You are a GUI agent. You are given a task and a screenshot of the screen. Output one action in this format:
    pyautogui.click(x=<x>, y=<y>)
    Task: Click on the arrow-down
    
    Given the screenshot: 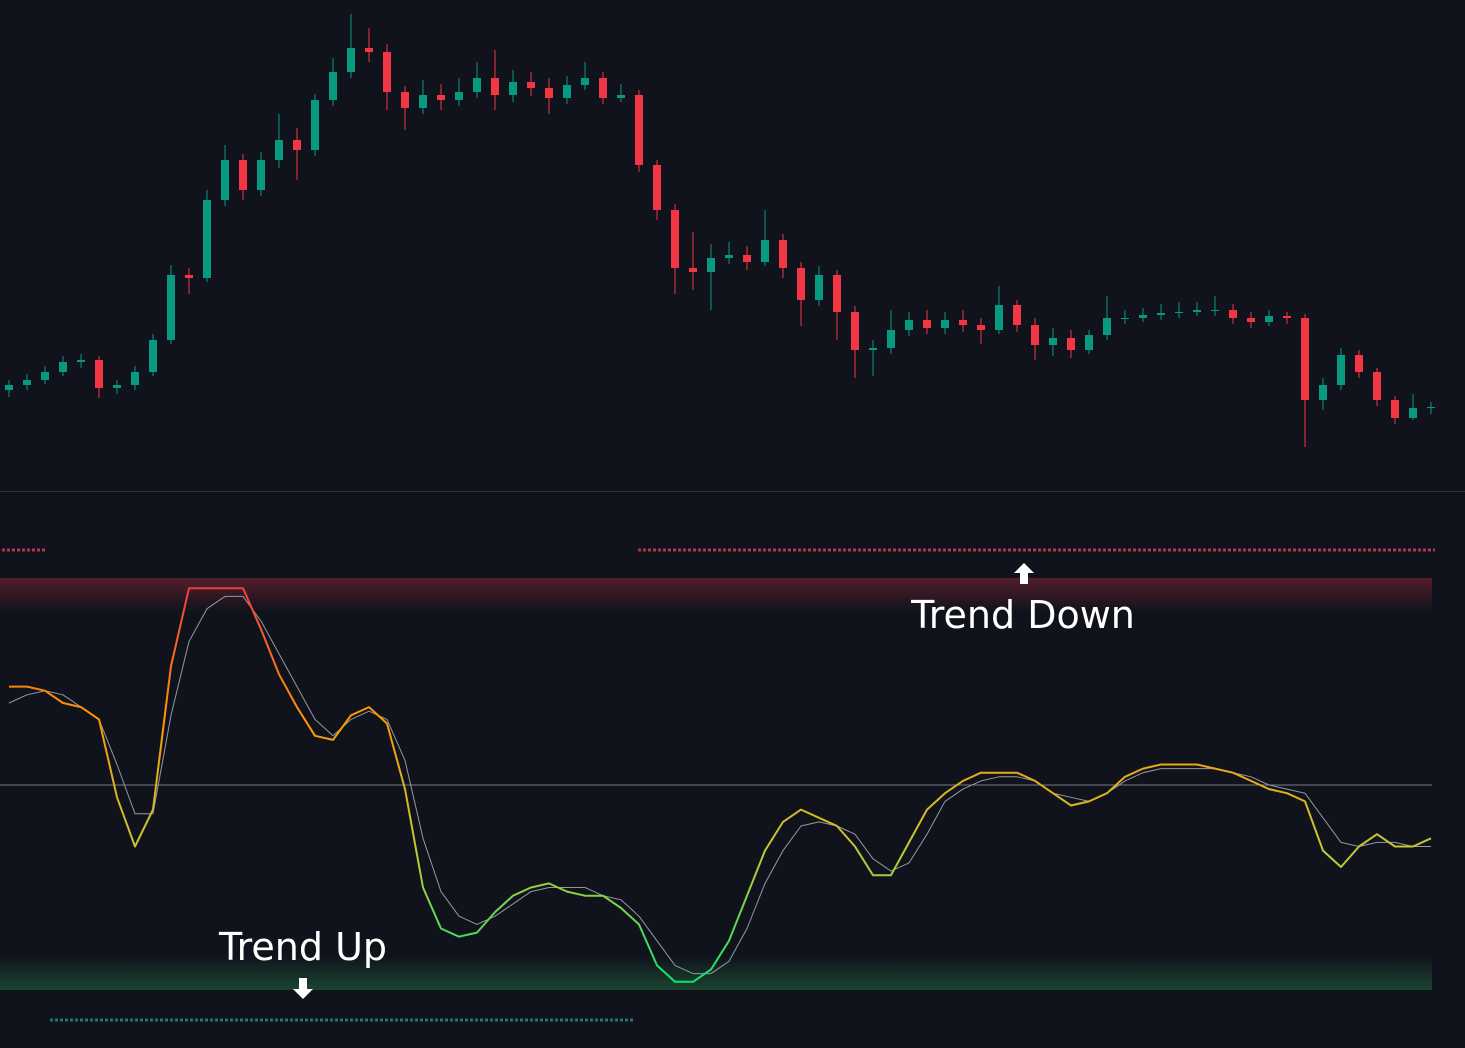 What is the action you would take?
    pyautogui.click(x=303, y=988)
    